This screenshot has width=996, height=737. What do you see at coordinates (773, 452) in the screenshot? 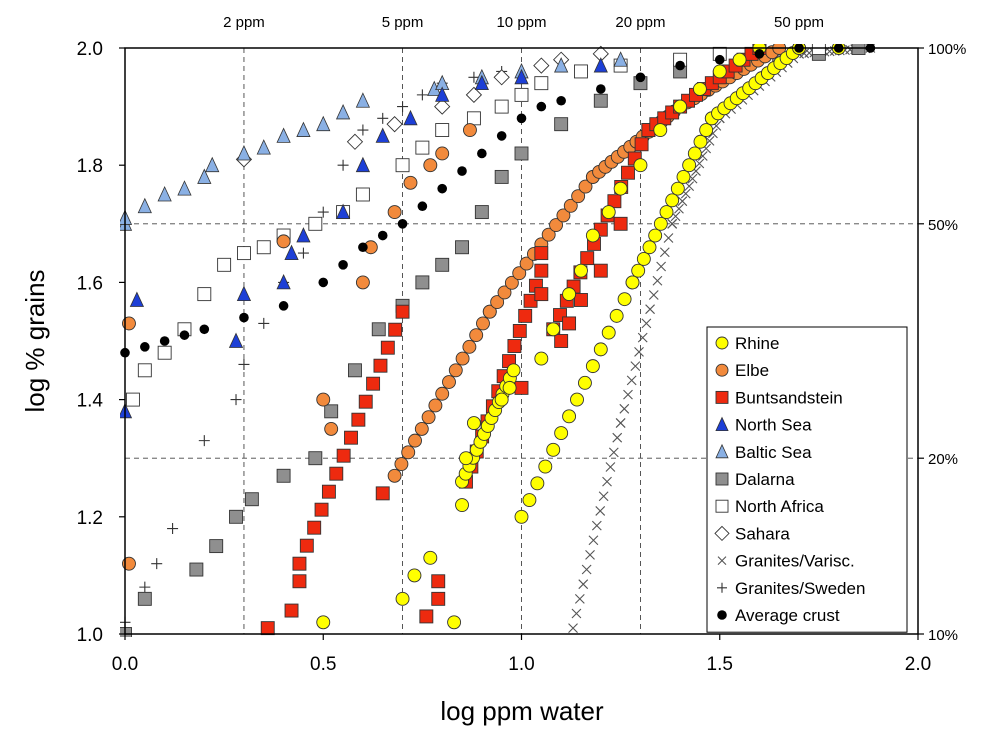
I see `legend-label: Baltic Sea` at bounding box center [773, 452].